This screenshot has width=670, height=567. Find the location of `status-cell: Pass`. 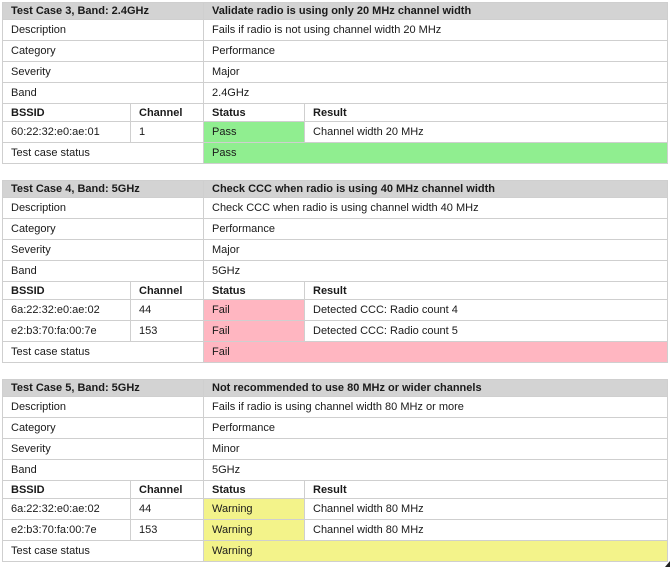

status-cell: Pass is located at coordinates (254, 132).